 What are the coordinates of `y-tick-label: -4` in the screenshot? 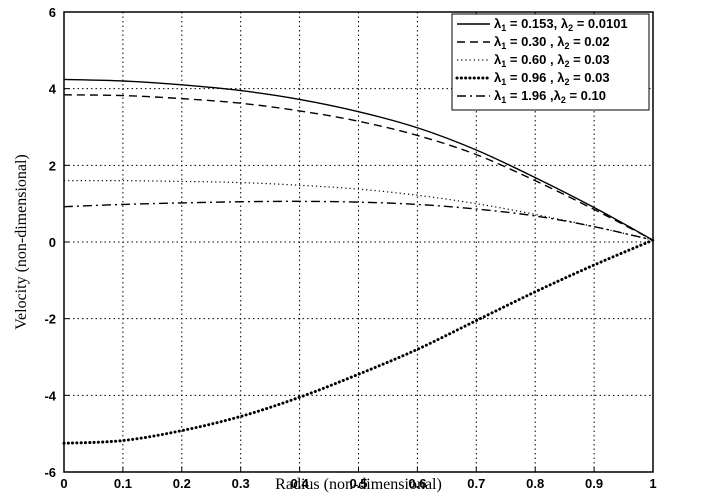 It's located at (50, 395).